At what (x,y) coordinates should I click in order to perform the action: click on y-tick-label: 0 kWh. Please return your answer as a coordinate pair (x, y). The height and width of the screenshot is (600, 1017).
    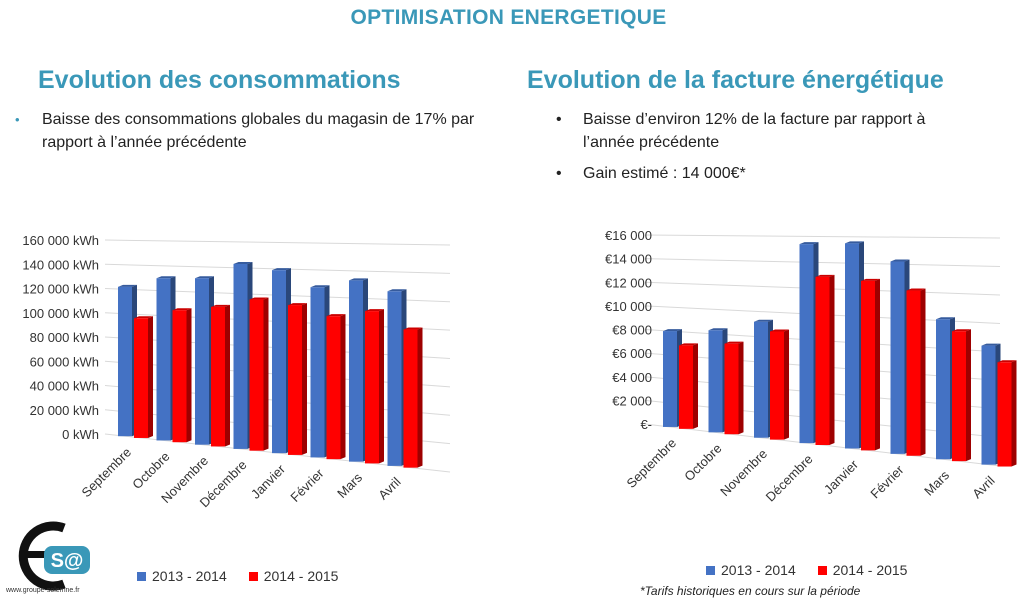
    Looking at the image, I should click on (80, 434).